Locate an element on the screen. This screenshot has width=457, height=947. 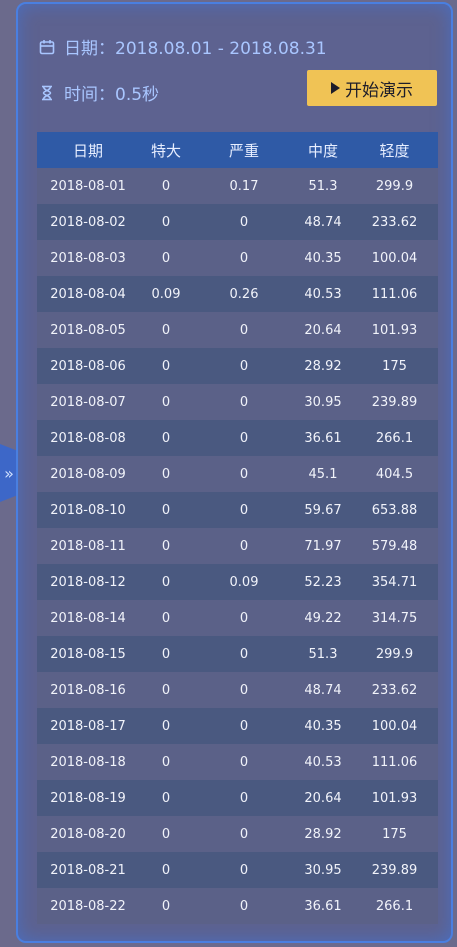
cell-moderate: 59.67 is located at coordinates (323, 510).